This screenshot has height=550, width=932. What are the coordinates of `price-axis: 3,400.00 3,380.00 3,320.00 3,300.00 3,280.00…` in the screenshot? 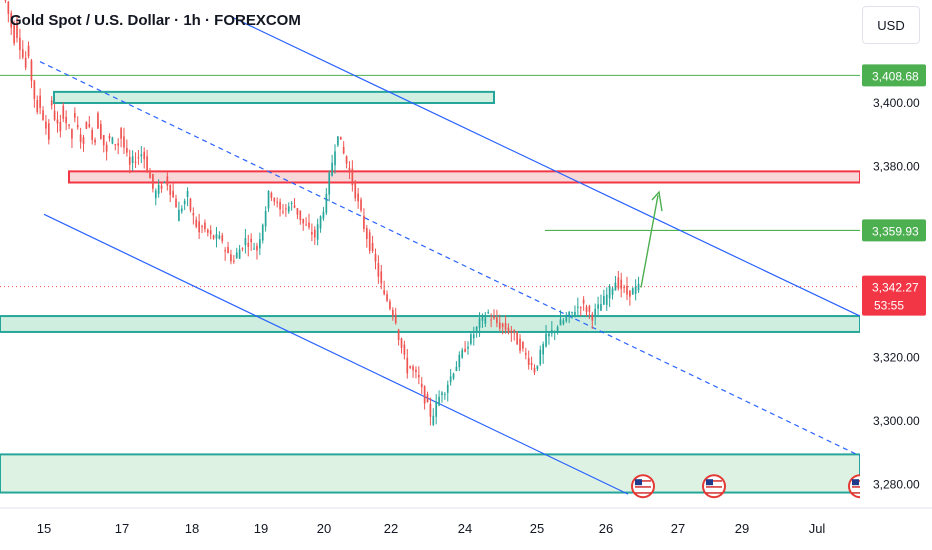 It's located at (896, 255).